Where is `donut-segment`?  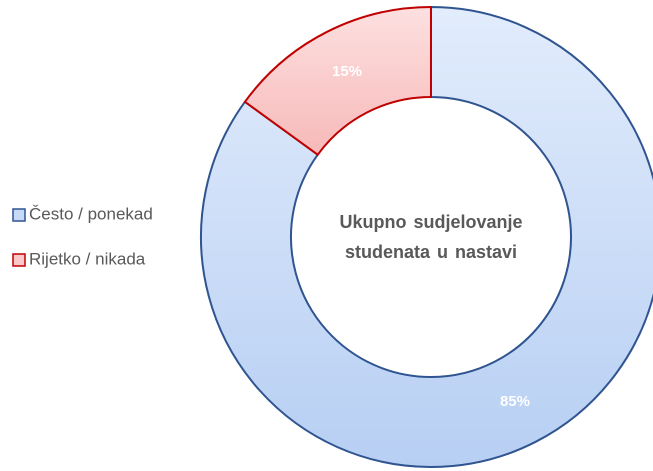
donut-segment is located at coordinates (337, 81).